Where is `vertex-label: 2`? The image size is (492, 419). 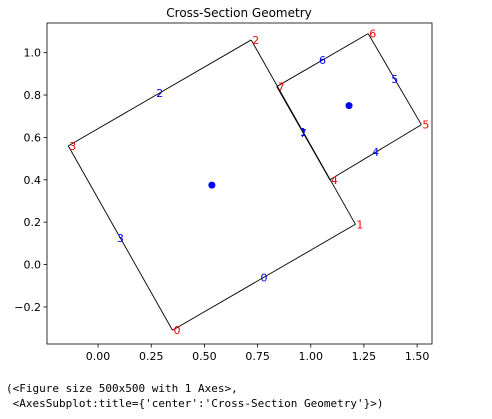 vertex-label: 2 is located at coordinates (255, 40).